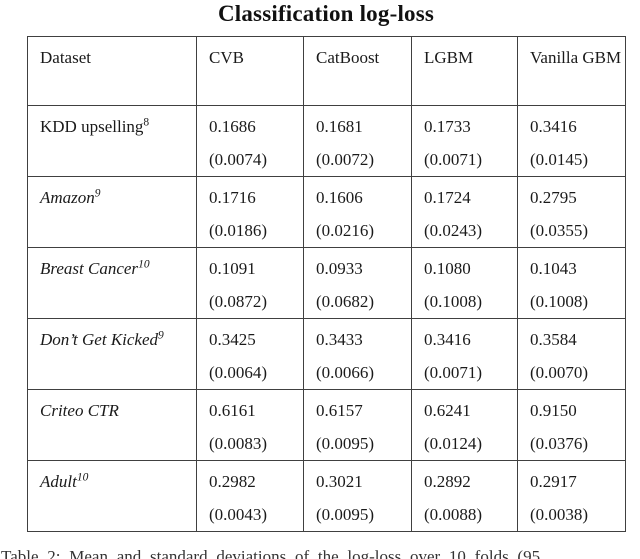 The width and height of the screenshot is (640, 559). What do you see at coordinates (571, 283) in the screenshot?
I see `vanilla-gbm-value-cell: 0.1043 (0.1008)` at bounding box center [571, 283].